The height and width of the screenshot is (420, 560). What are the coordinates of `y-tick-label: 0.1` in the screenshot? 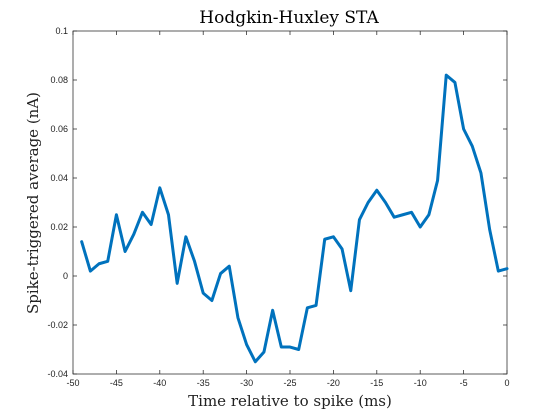 It's located at (61, 31).